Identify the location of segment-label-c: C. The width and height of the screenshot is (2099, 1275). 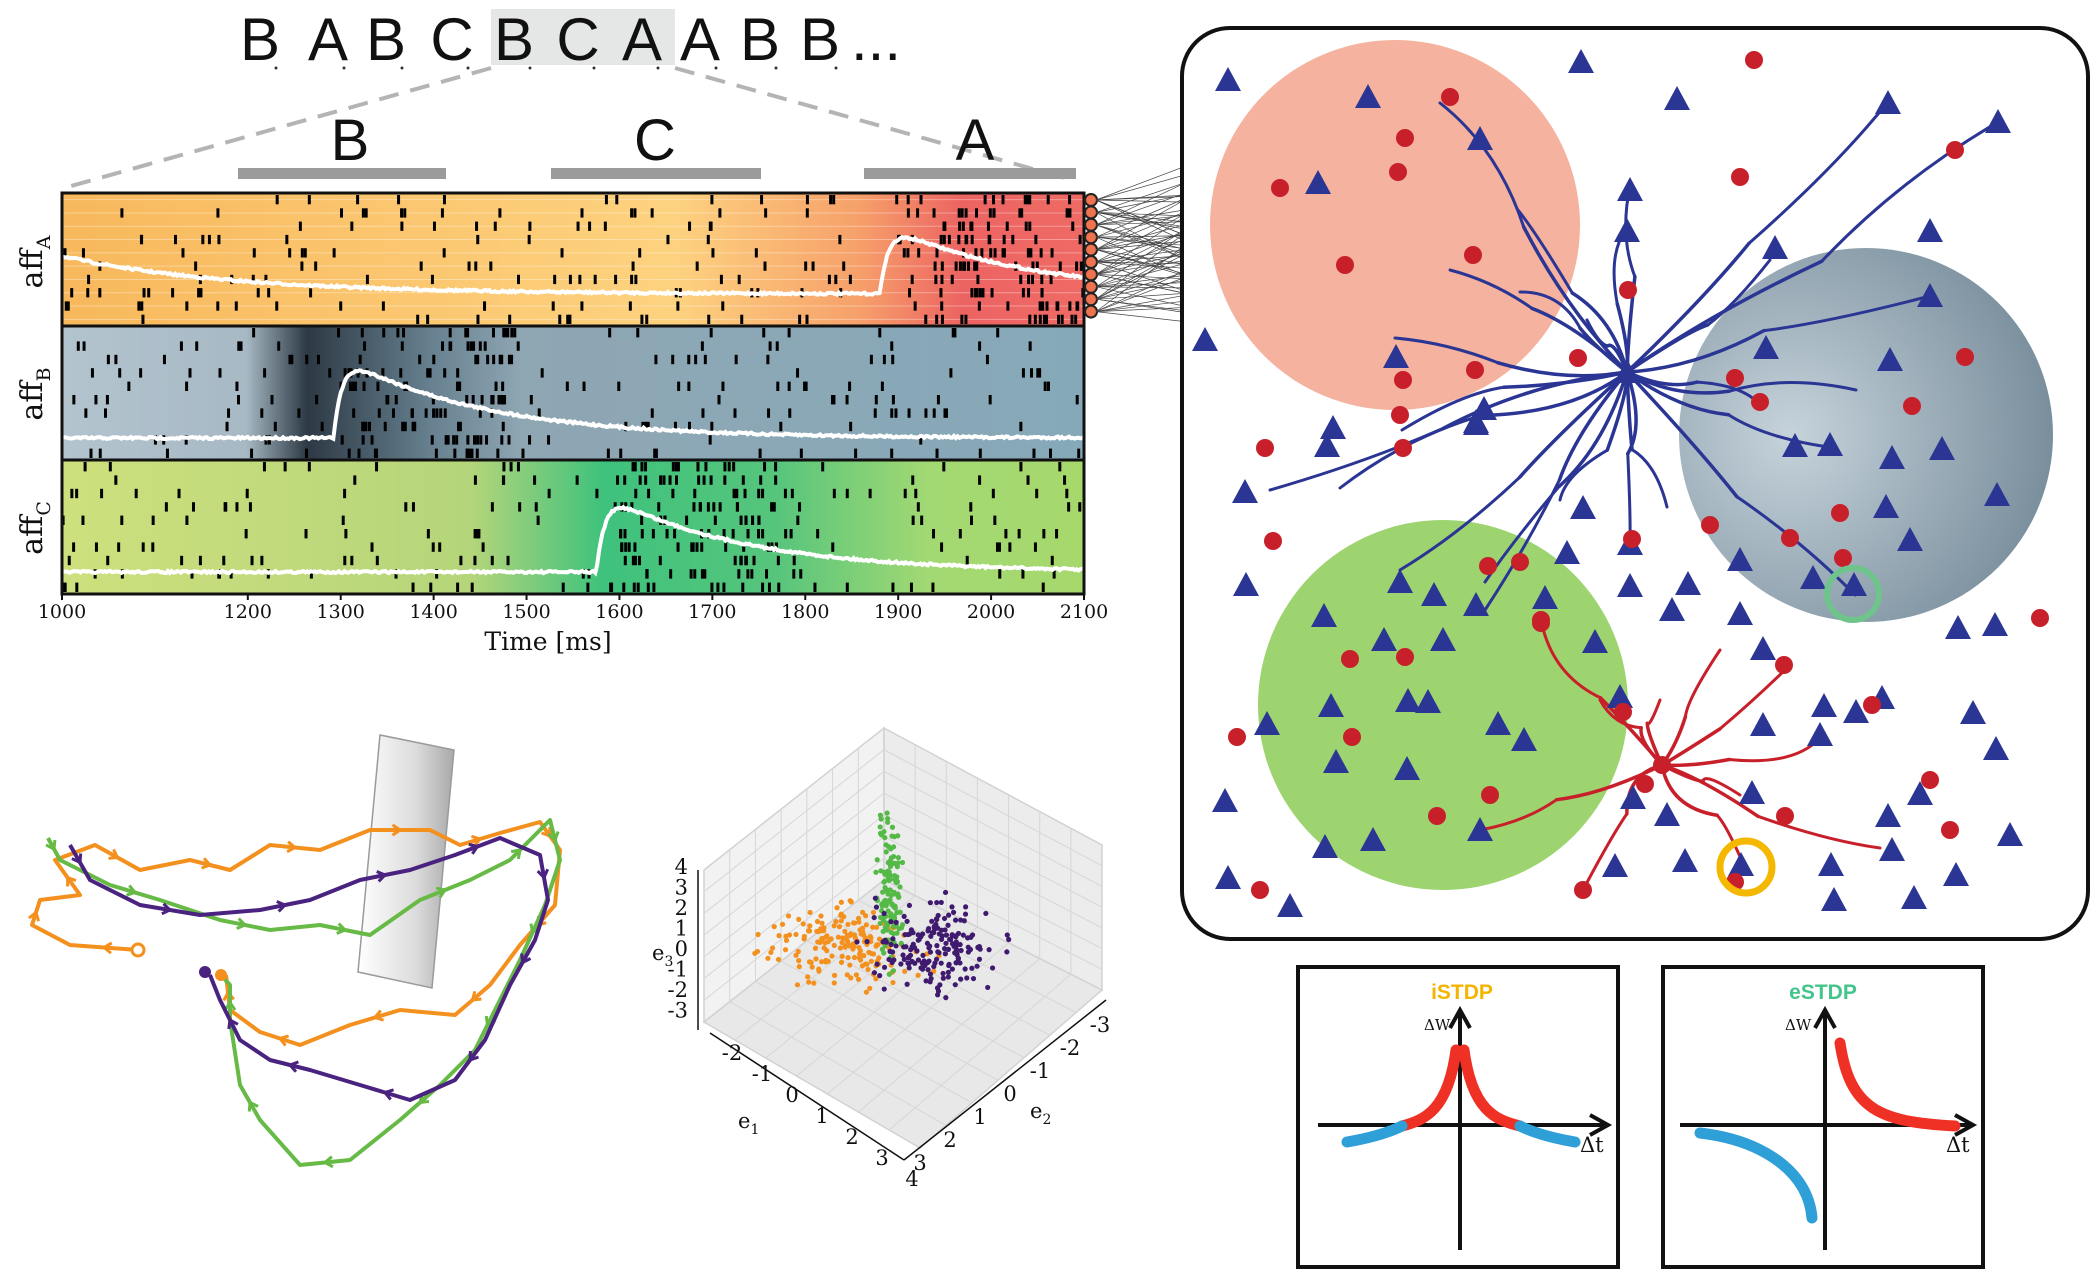
(655, 140).